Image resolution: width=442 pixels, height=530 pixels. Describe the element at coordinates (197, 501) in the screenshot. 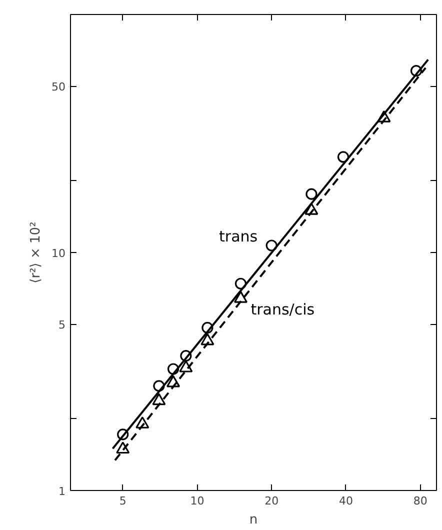

I see `x-tick-label: 10` at that location.